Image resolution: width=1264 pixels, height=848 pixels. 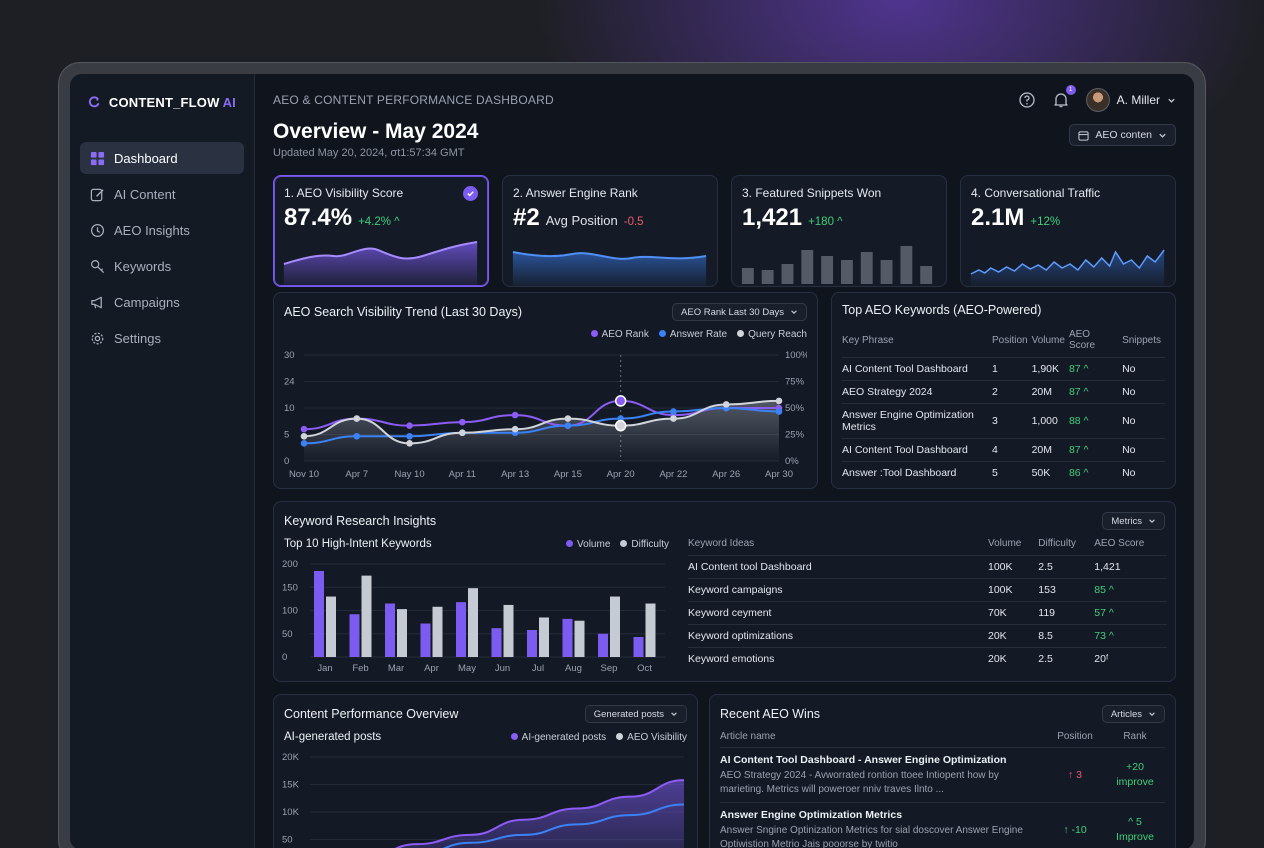 I want to click on x-tick-label: Nov 10, so click(x=304, y=474).